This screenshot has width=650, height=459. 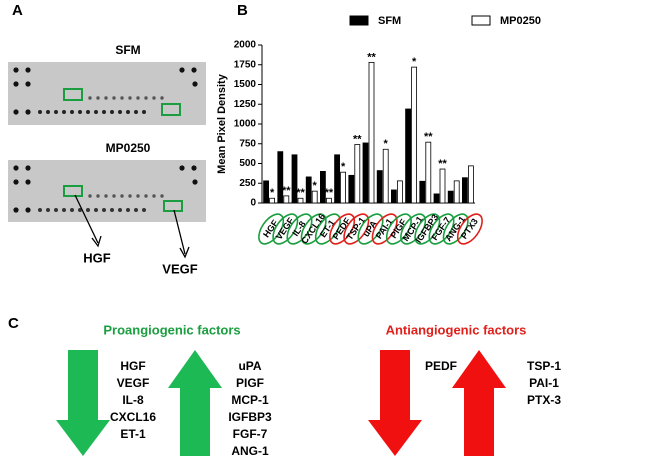 I want to click on y-tick-label: 0, so click(x=253, y=203).